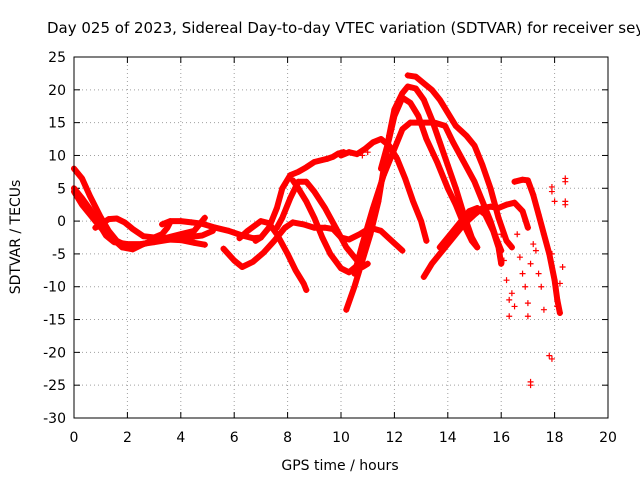 This screenshot has height=480, width=640. I want to click on series-line, so click(459, 161).